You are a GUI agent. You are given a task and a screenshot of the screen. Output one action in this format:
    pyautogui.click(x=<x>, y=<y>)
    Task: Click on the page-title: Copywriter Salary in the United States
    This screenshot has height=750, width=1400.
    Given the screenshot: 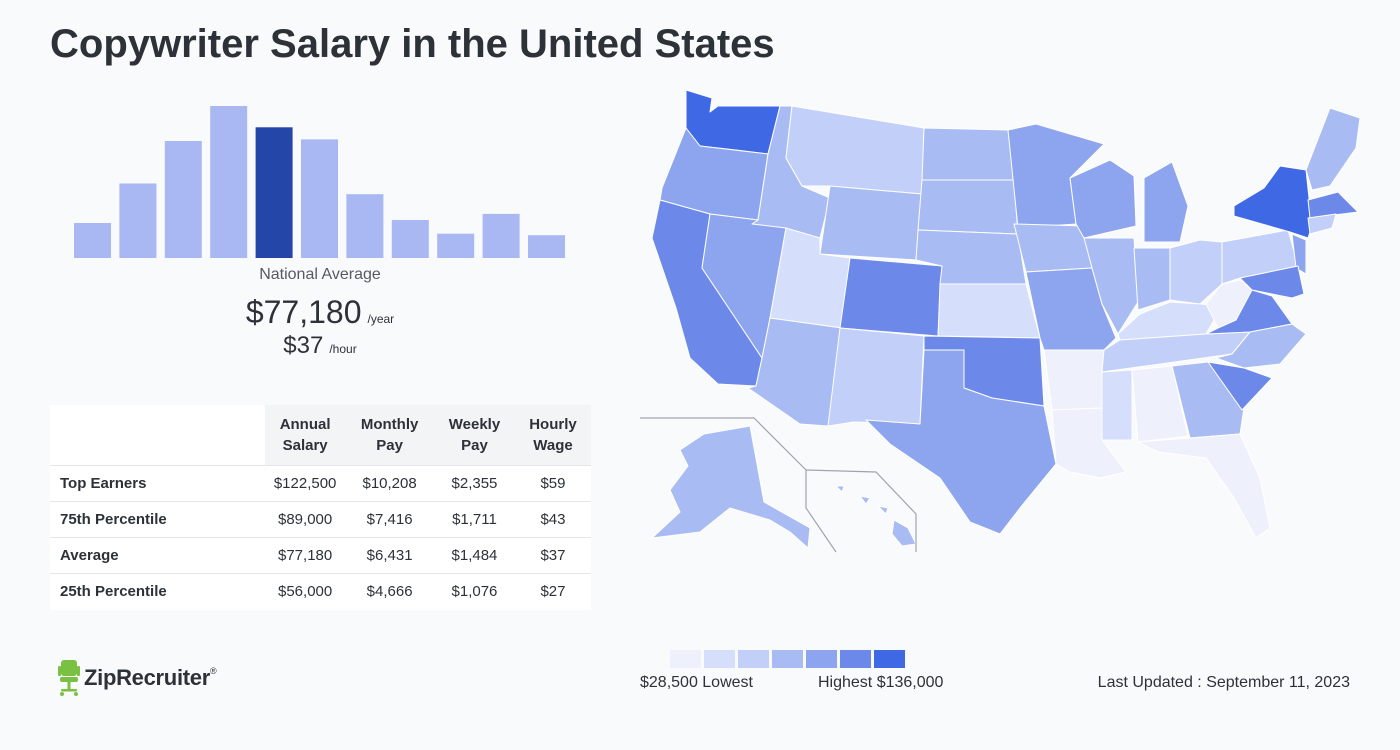 What is the action you would take?
    pyautogui.click(x=412, y=44)
    